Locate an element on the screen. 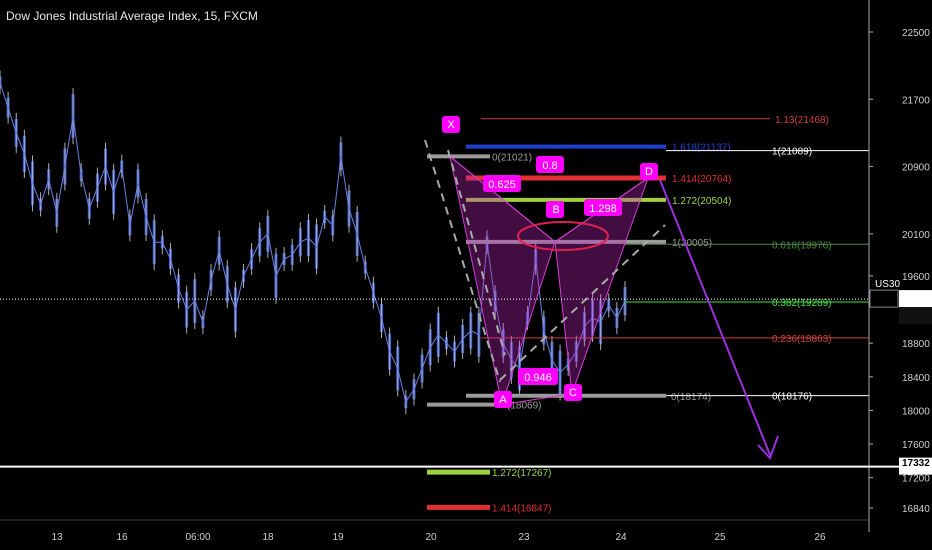 The width and height of the screenshot is (932, 550). current-symbol-box is located at coordinates (884, 298).